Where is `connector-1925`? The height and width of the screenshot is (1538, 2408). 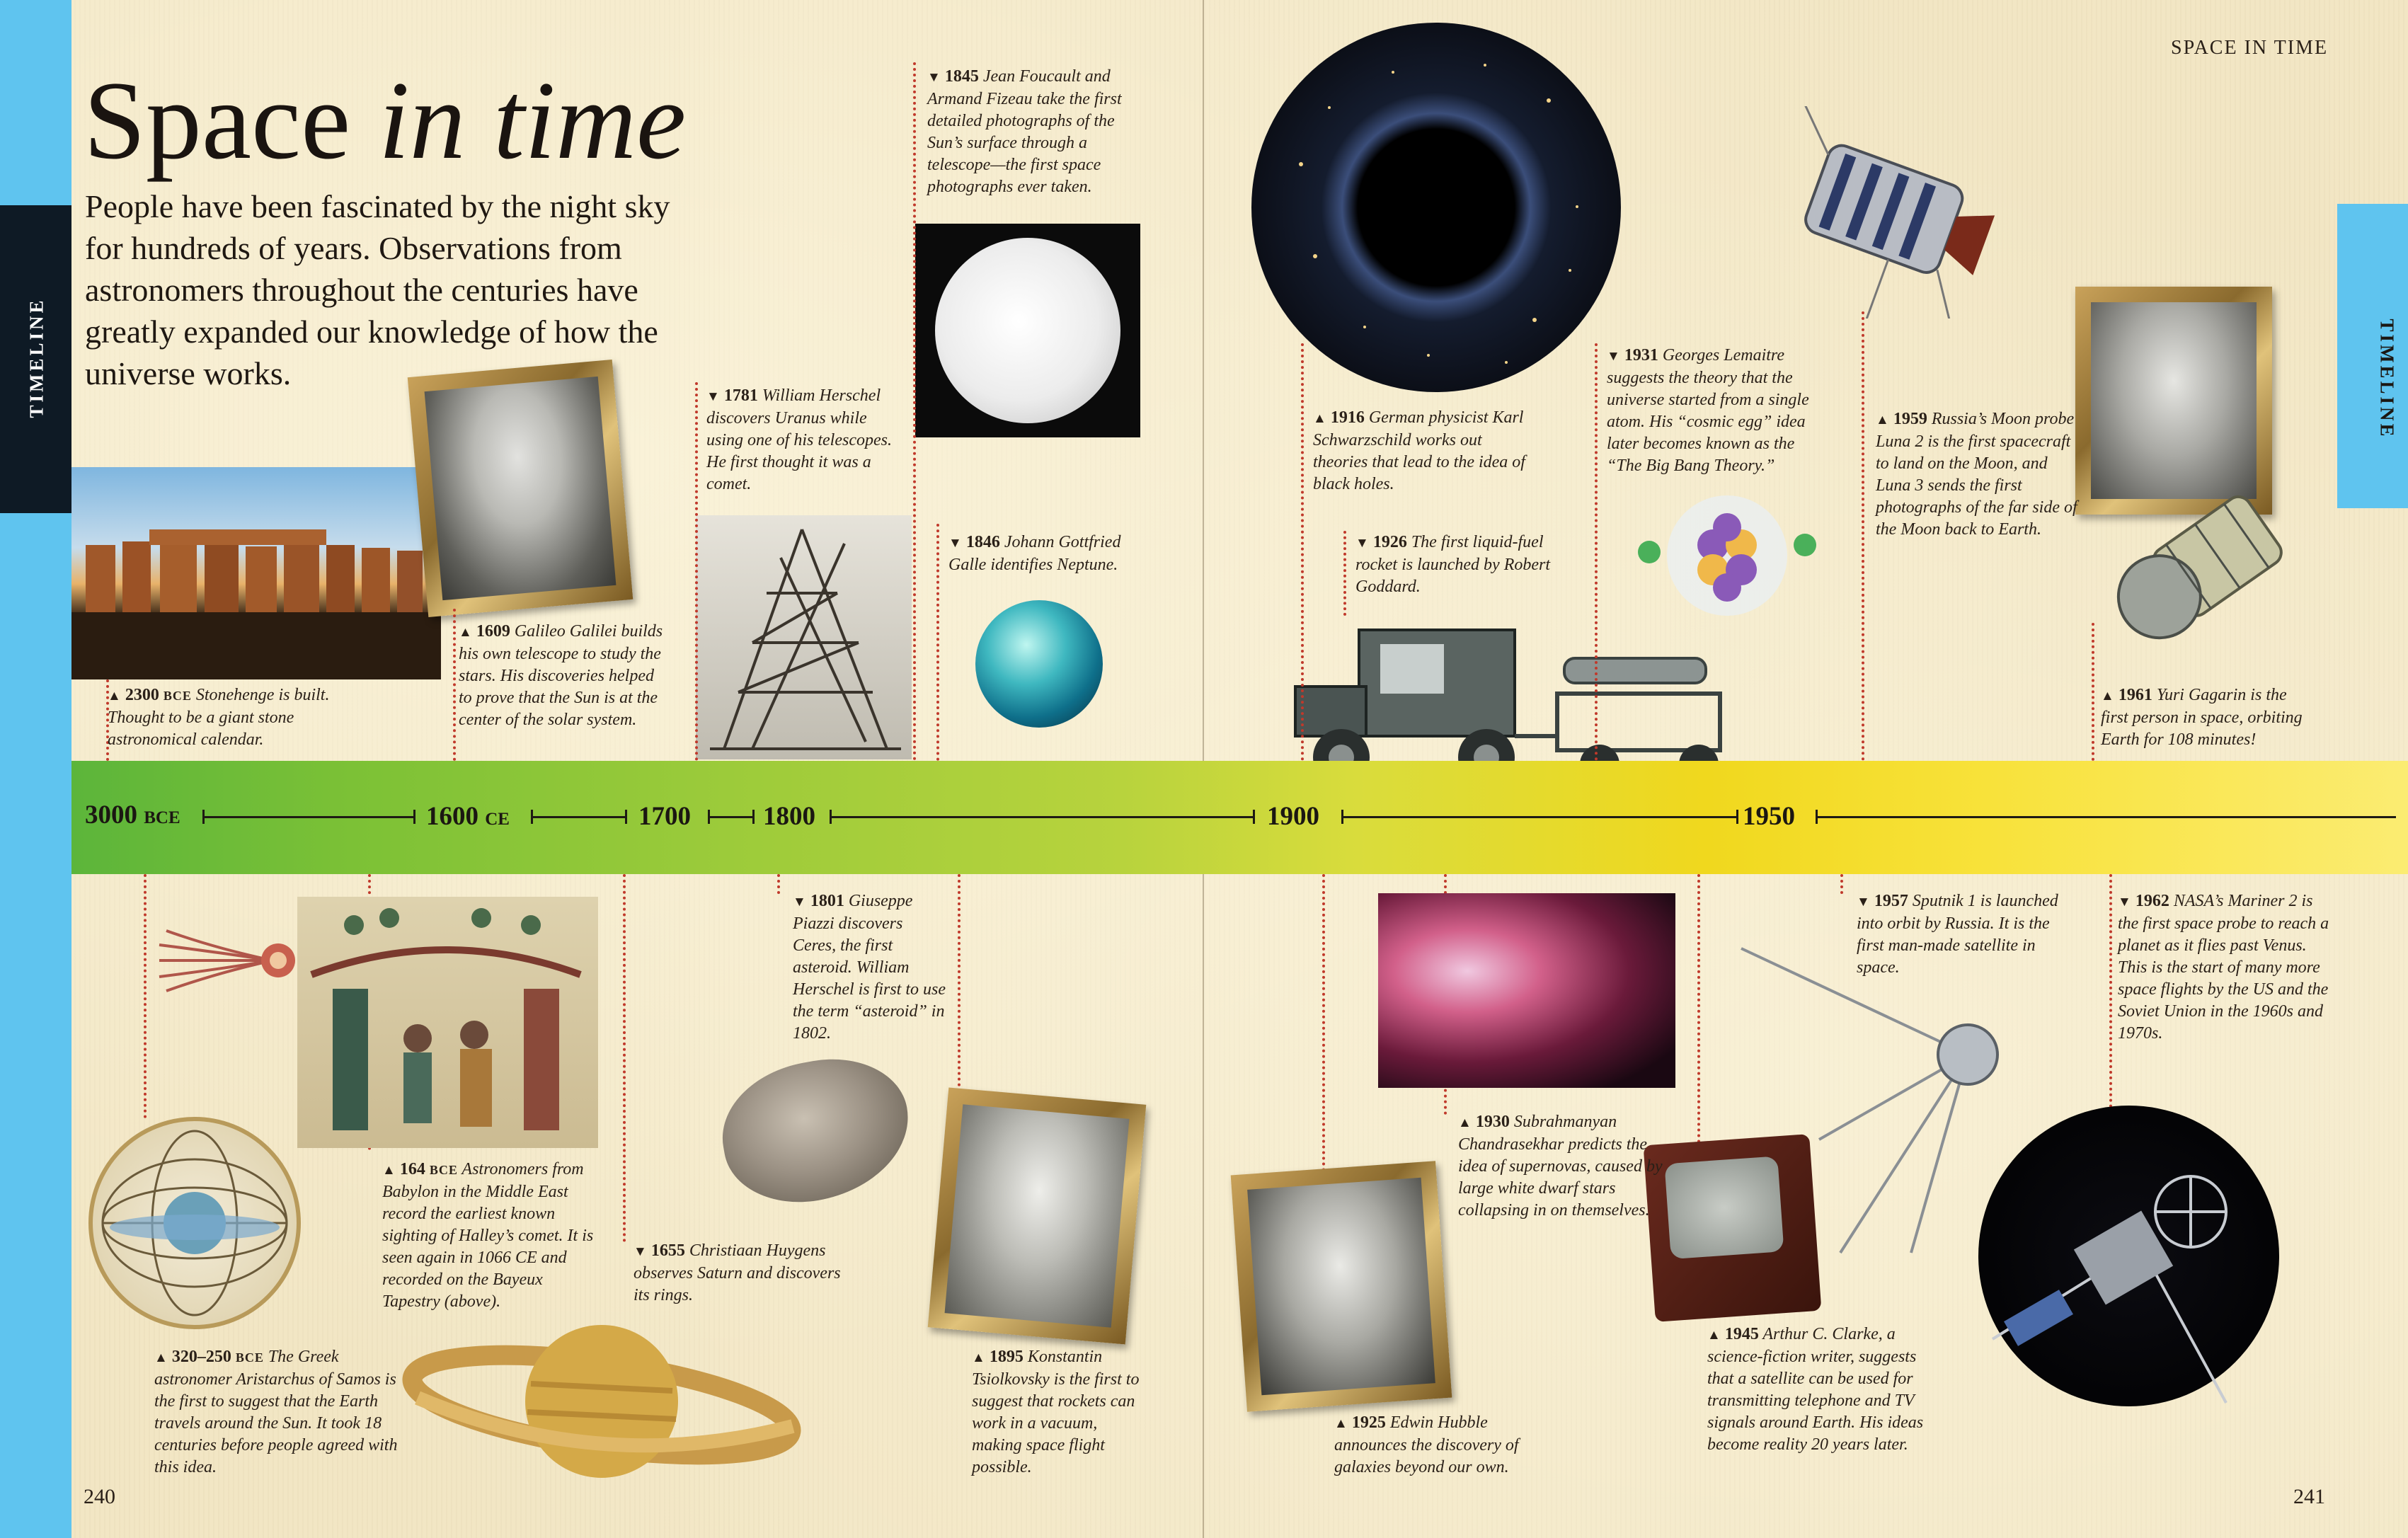
connector-1925 is located at coordinates (1323, 1022).